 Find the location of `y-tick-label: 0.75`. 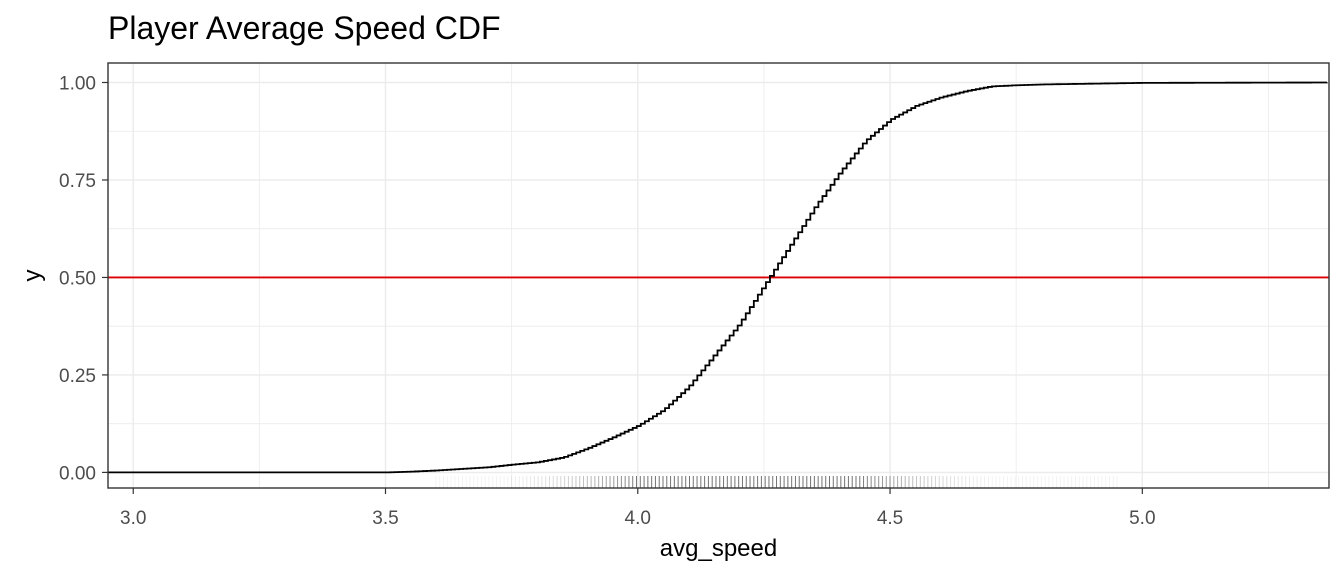

y-tick-label: 0.75 is located at coordinates (77, 181).